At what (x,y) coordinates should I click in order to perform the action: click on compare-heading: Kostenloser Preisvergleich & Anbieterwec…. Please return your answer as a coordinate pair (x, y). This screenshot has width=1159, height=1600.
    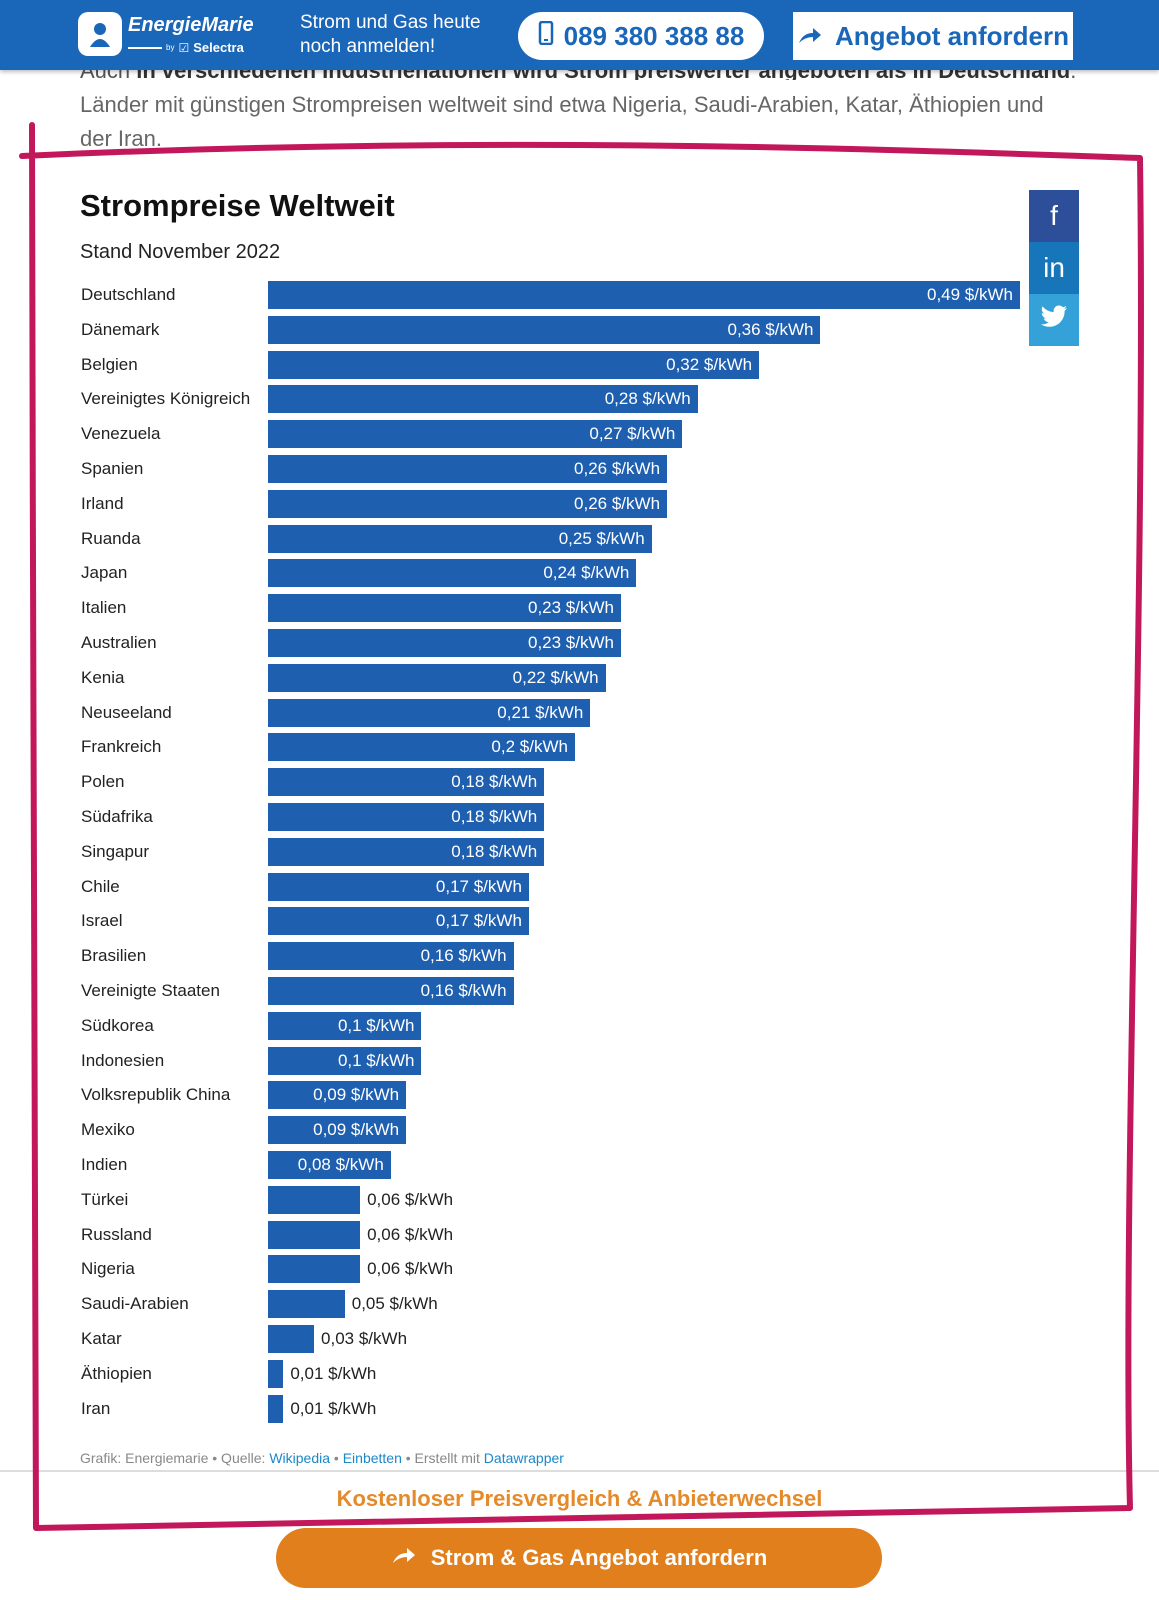
    Looking at the image, I should click on (579, 1498).